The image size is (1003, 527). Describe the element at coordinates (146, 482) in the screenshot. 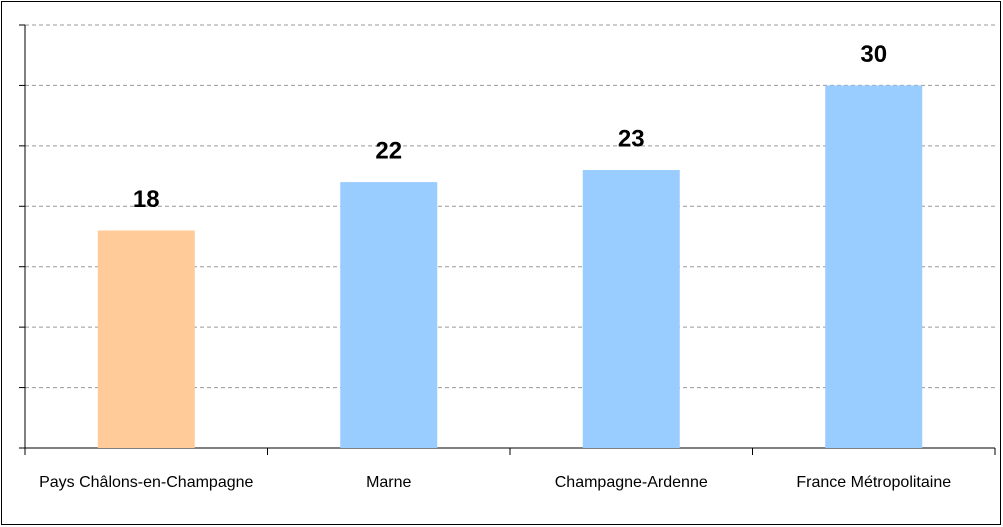

I see `x-tick-label: Pays Châlons-en-Champagne` at that location.